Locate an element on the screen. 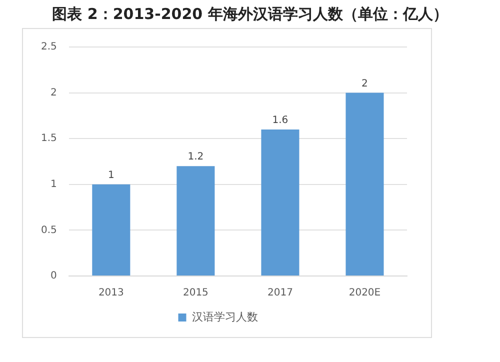  x-tick-label: 2013 is located at coordinates (111, 293).